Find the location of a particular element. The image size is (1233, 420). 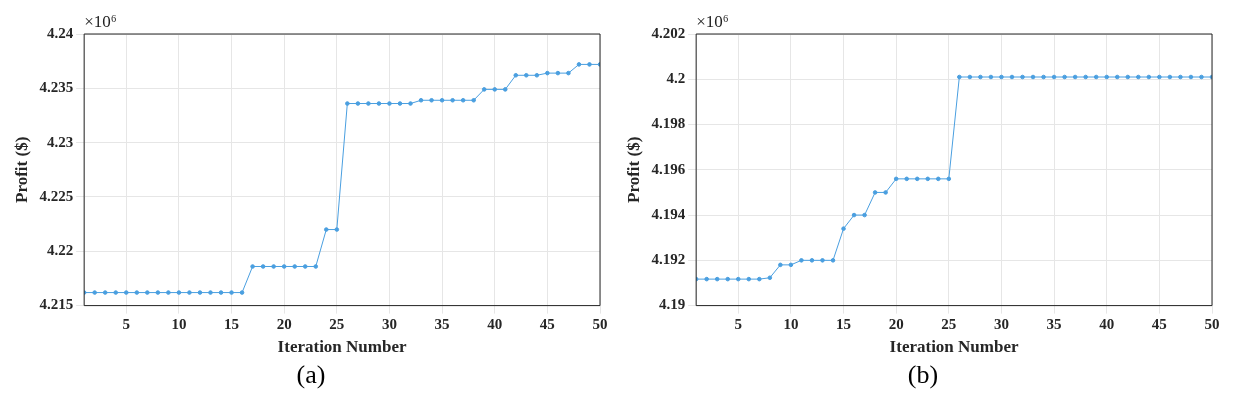

y-tick-label: 4.202 is located at coordinates (668, 32).